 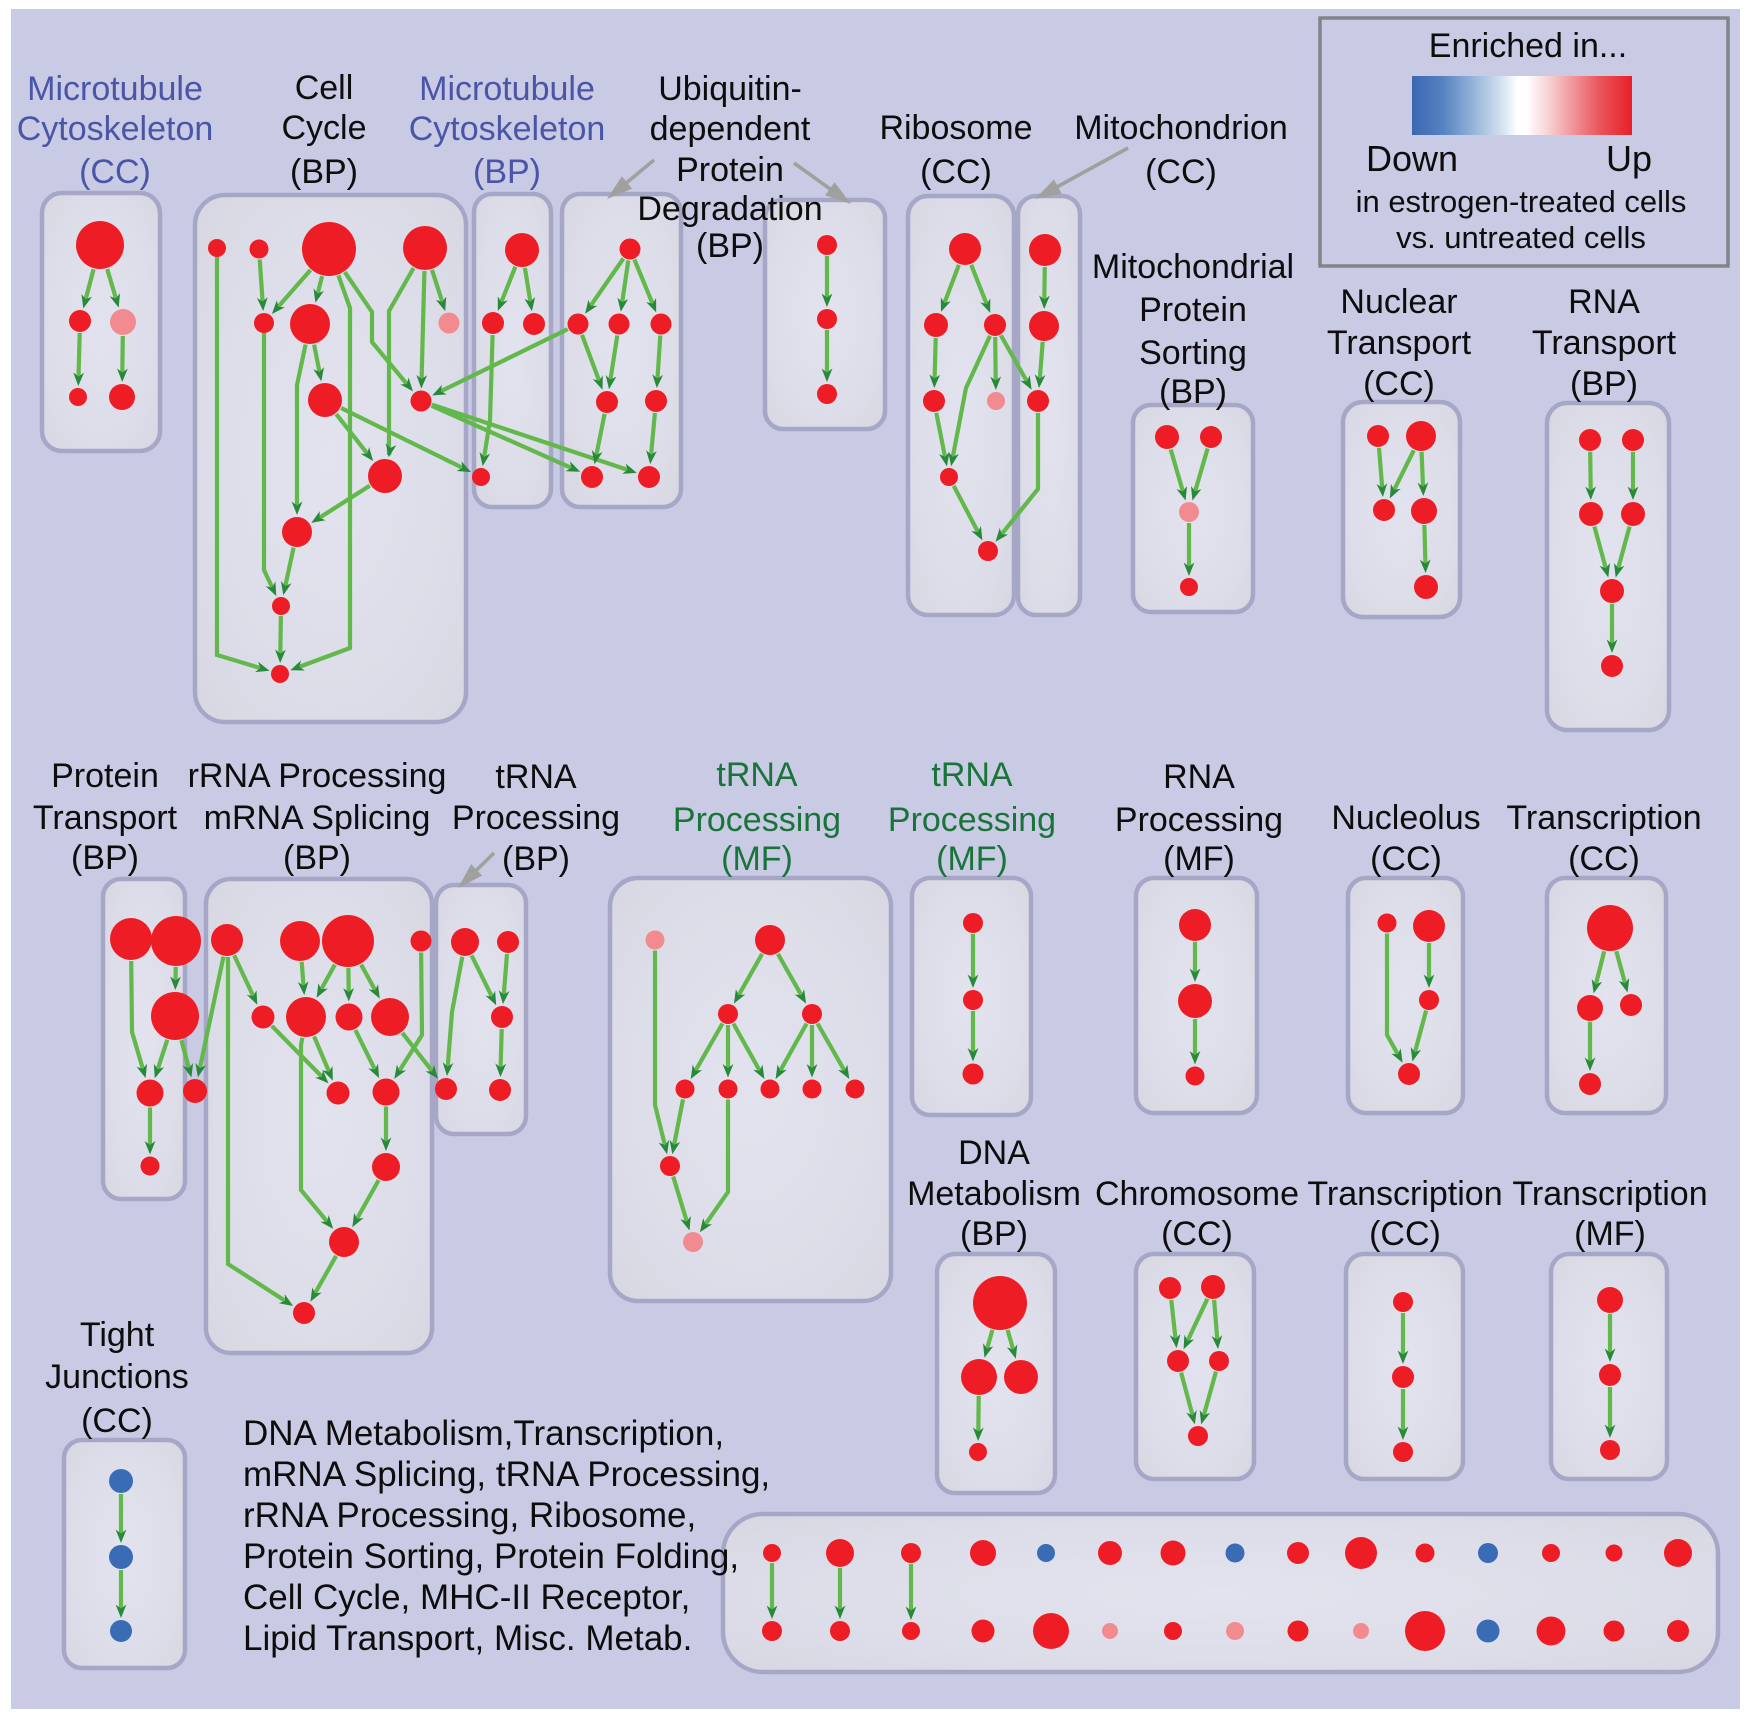 I want to click on svg-text: Ribosome, so click(x=955, y=128).